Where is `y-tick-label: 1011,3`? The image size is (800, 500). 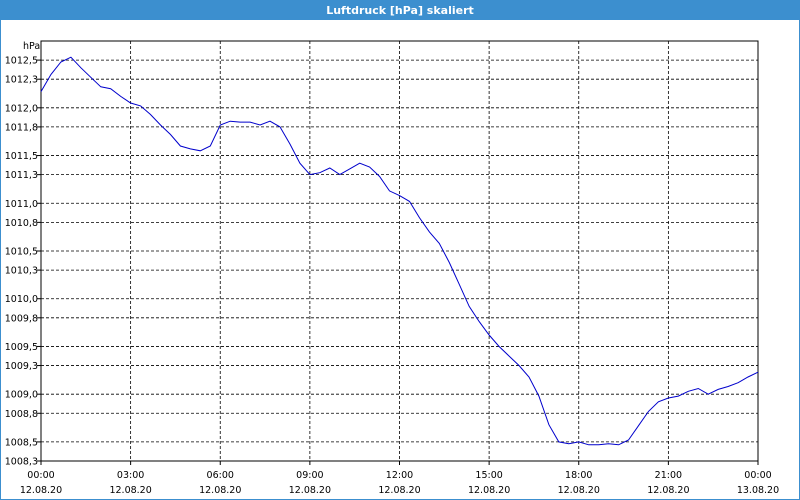
y-tick-label: 1011,3 is located at coordinates (21, 175).